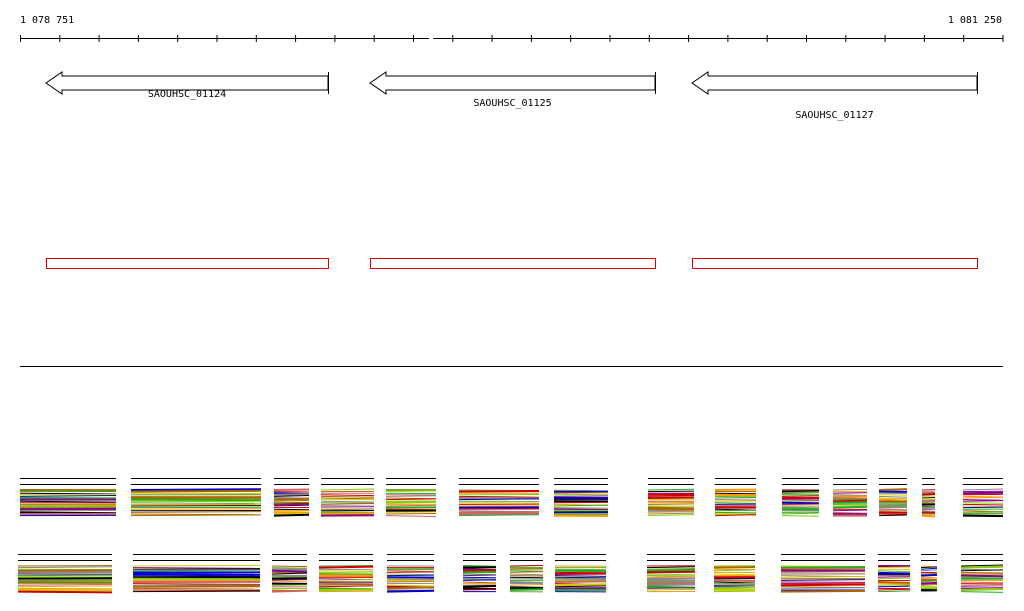 Image resolution: width=1024 pixels, height=611 pixels. Describe the element at coordinates (187, 94) in the screenshot. I see `gene-label: SAOUHSC_01124` at that location.